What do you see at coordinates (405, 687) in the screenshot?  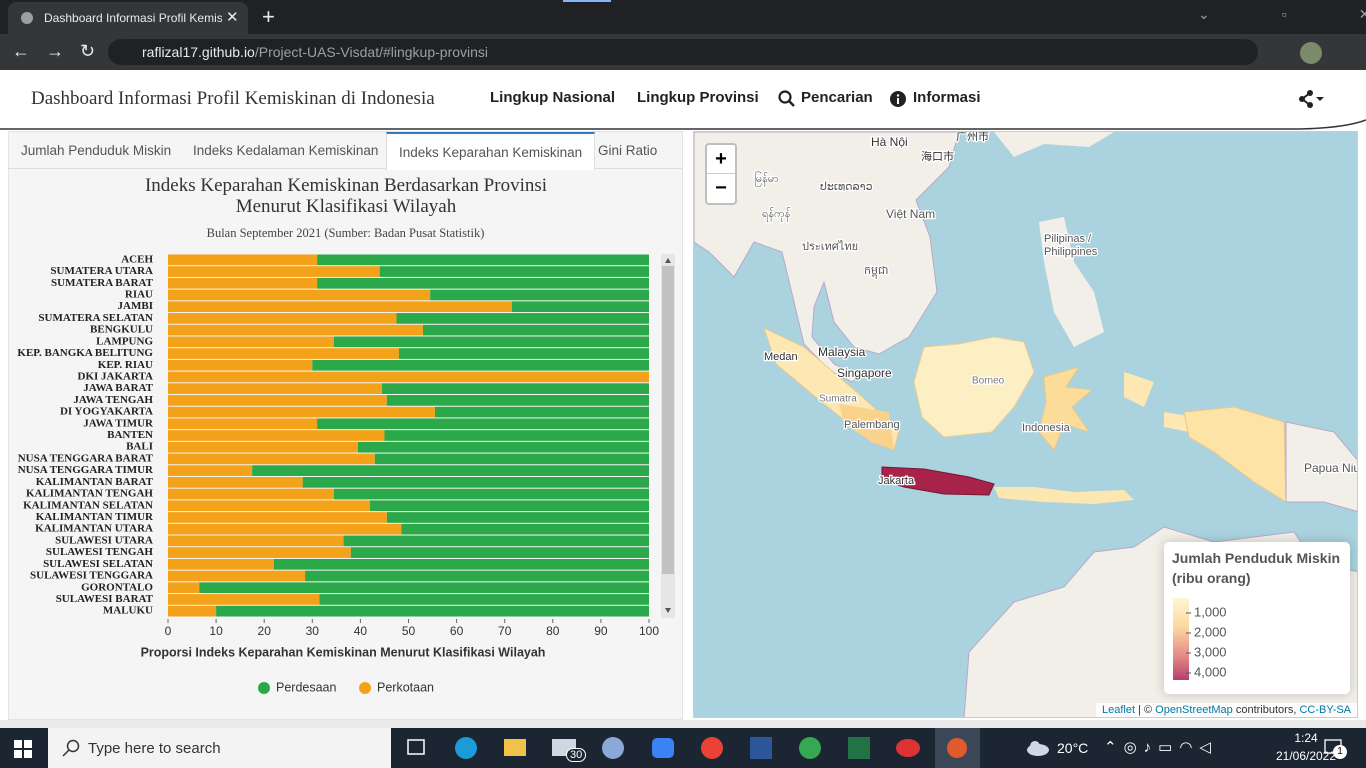 I see `legend-label: Perkotaan` at bounding box center [405, 687].